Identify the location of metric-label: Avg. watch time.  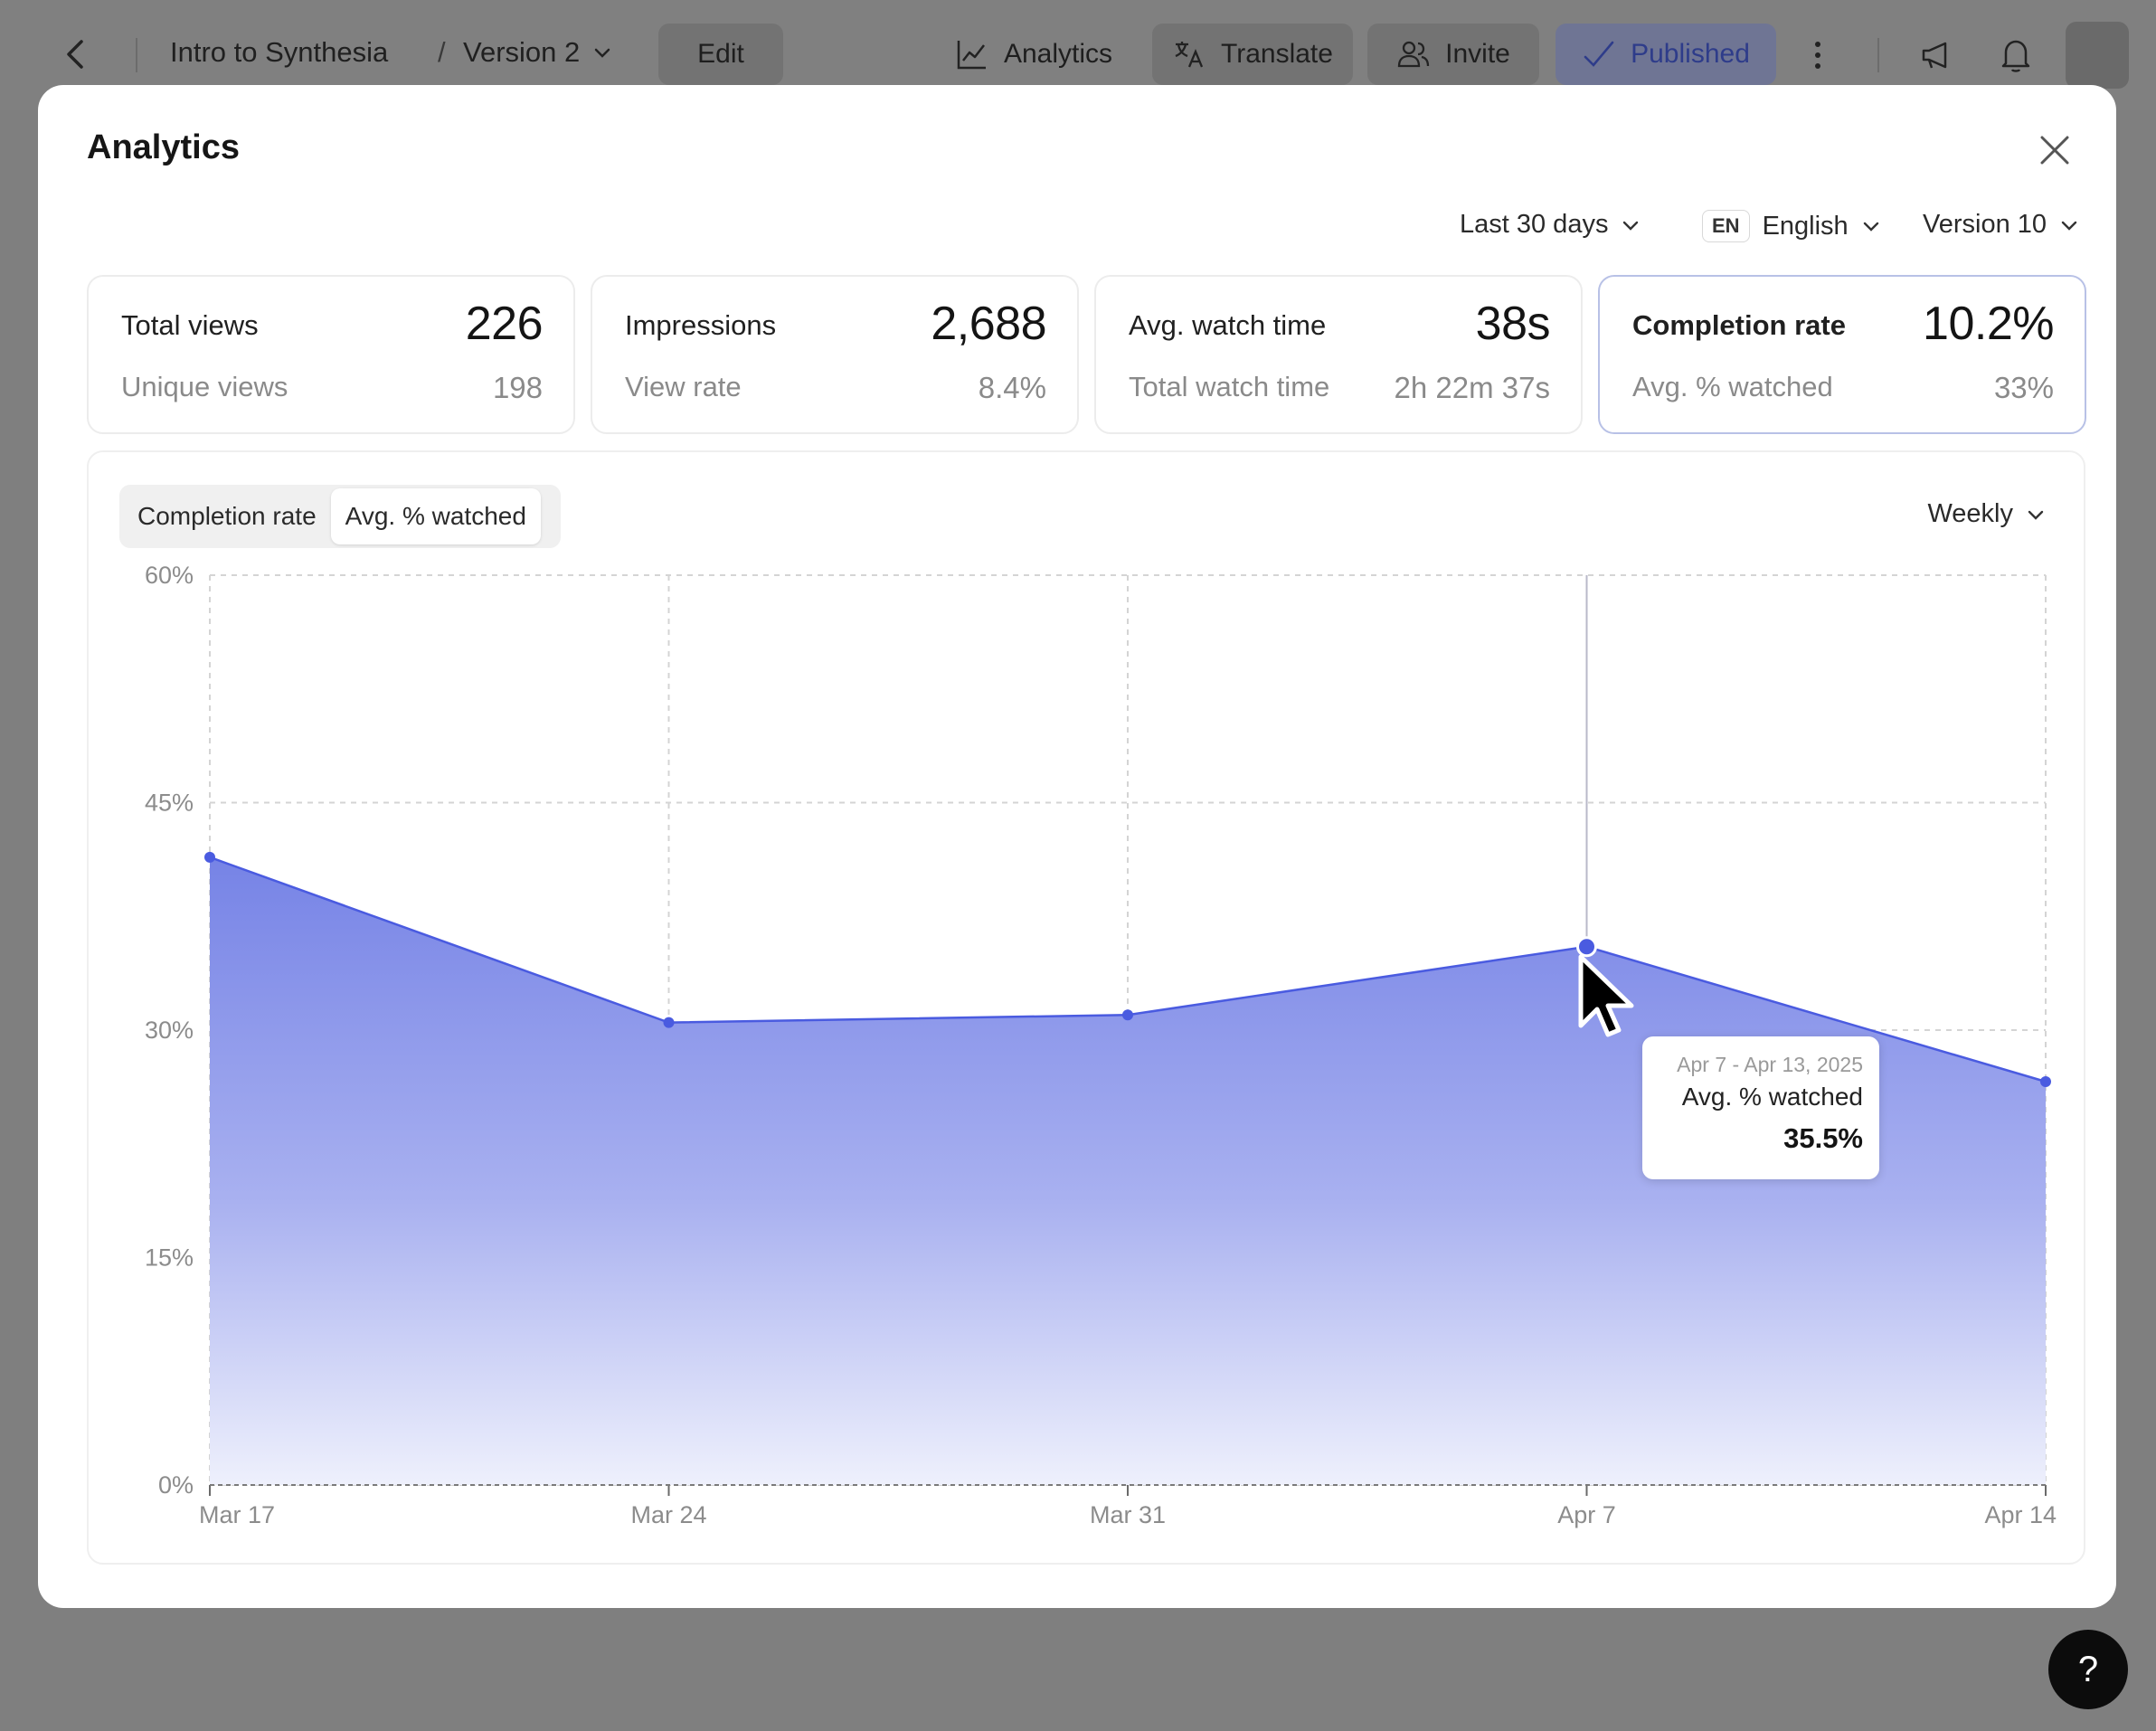
(1228, 325).